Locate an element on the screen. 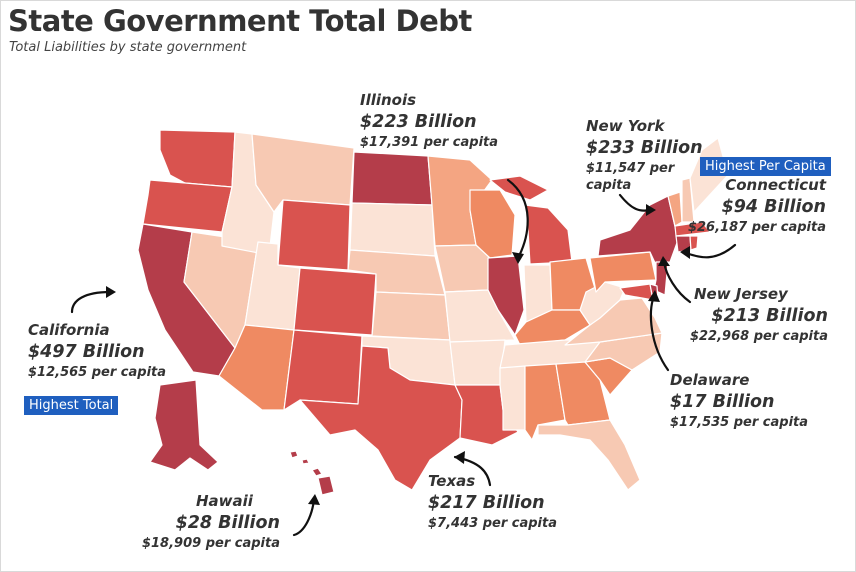 Image resolution: width=856 pixels, height=572 pixels. page-title: State Government Total Debt is located at coordinates (240, 21).